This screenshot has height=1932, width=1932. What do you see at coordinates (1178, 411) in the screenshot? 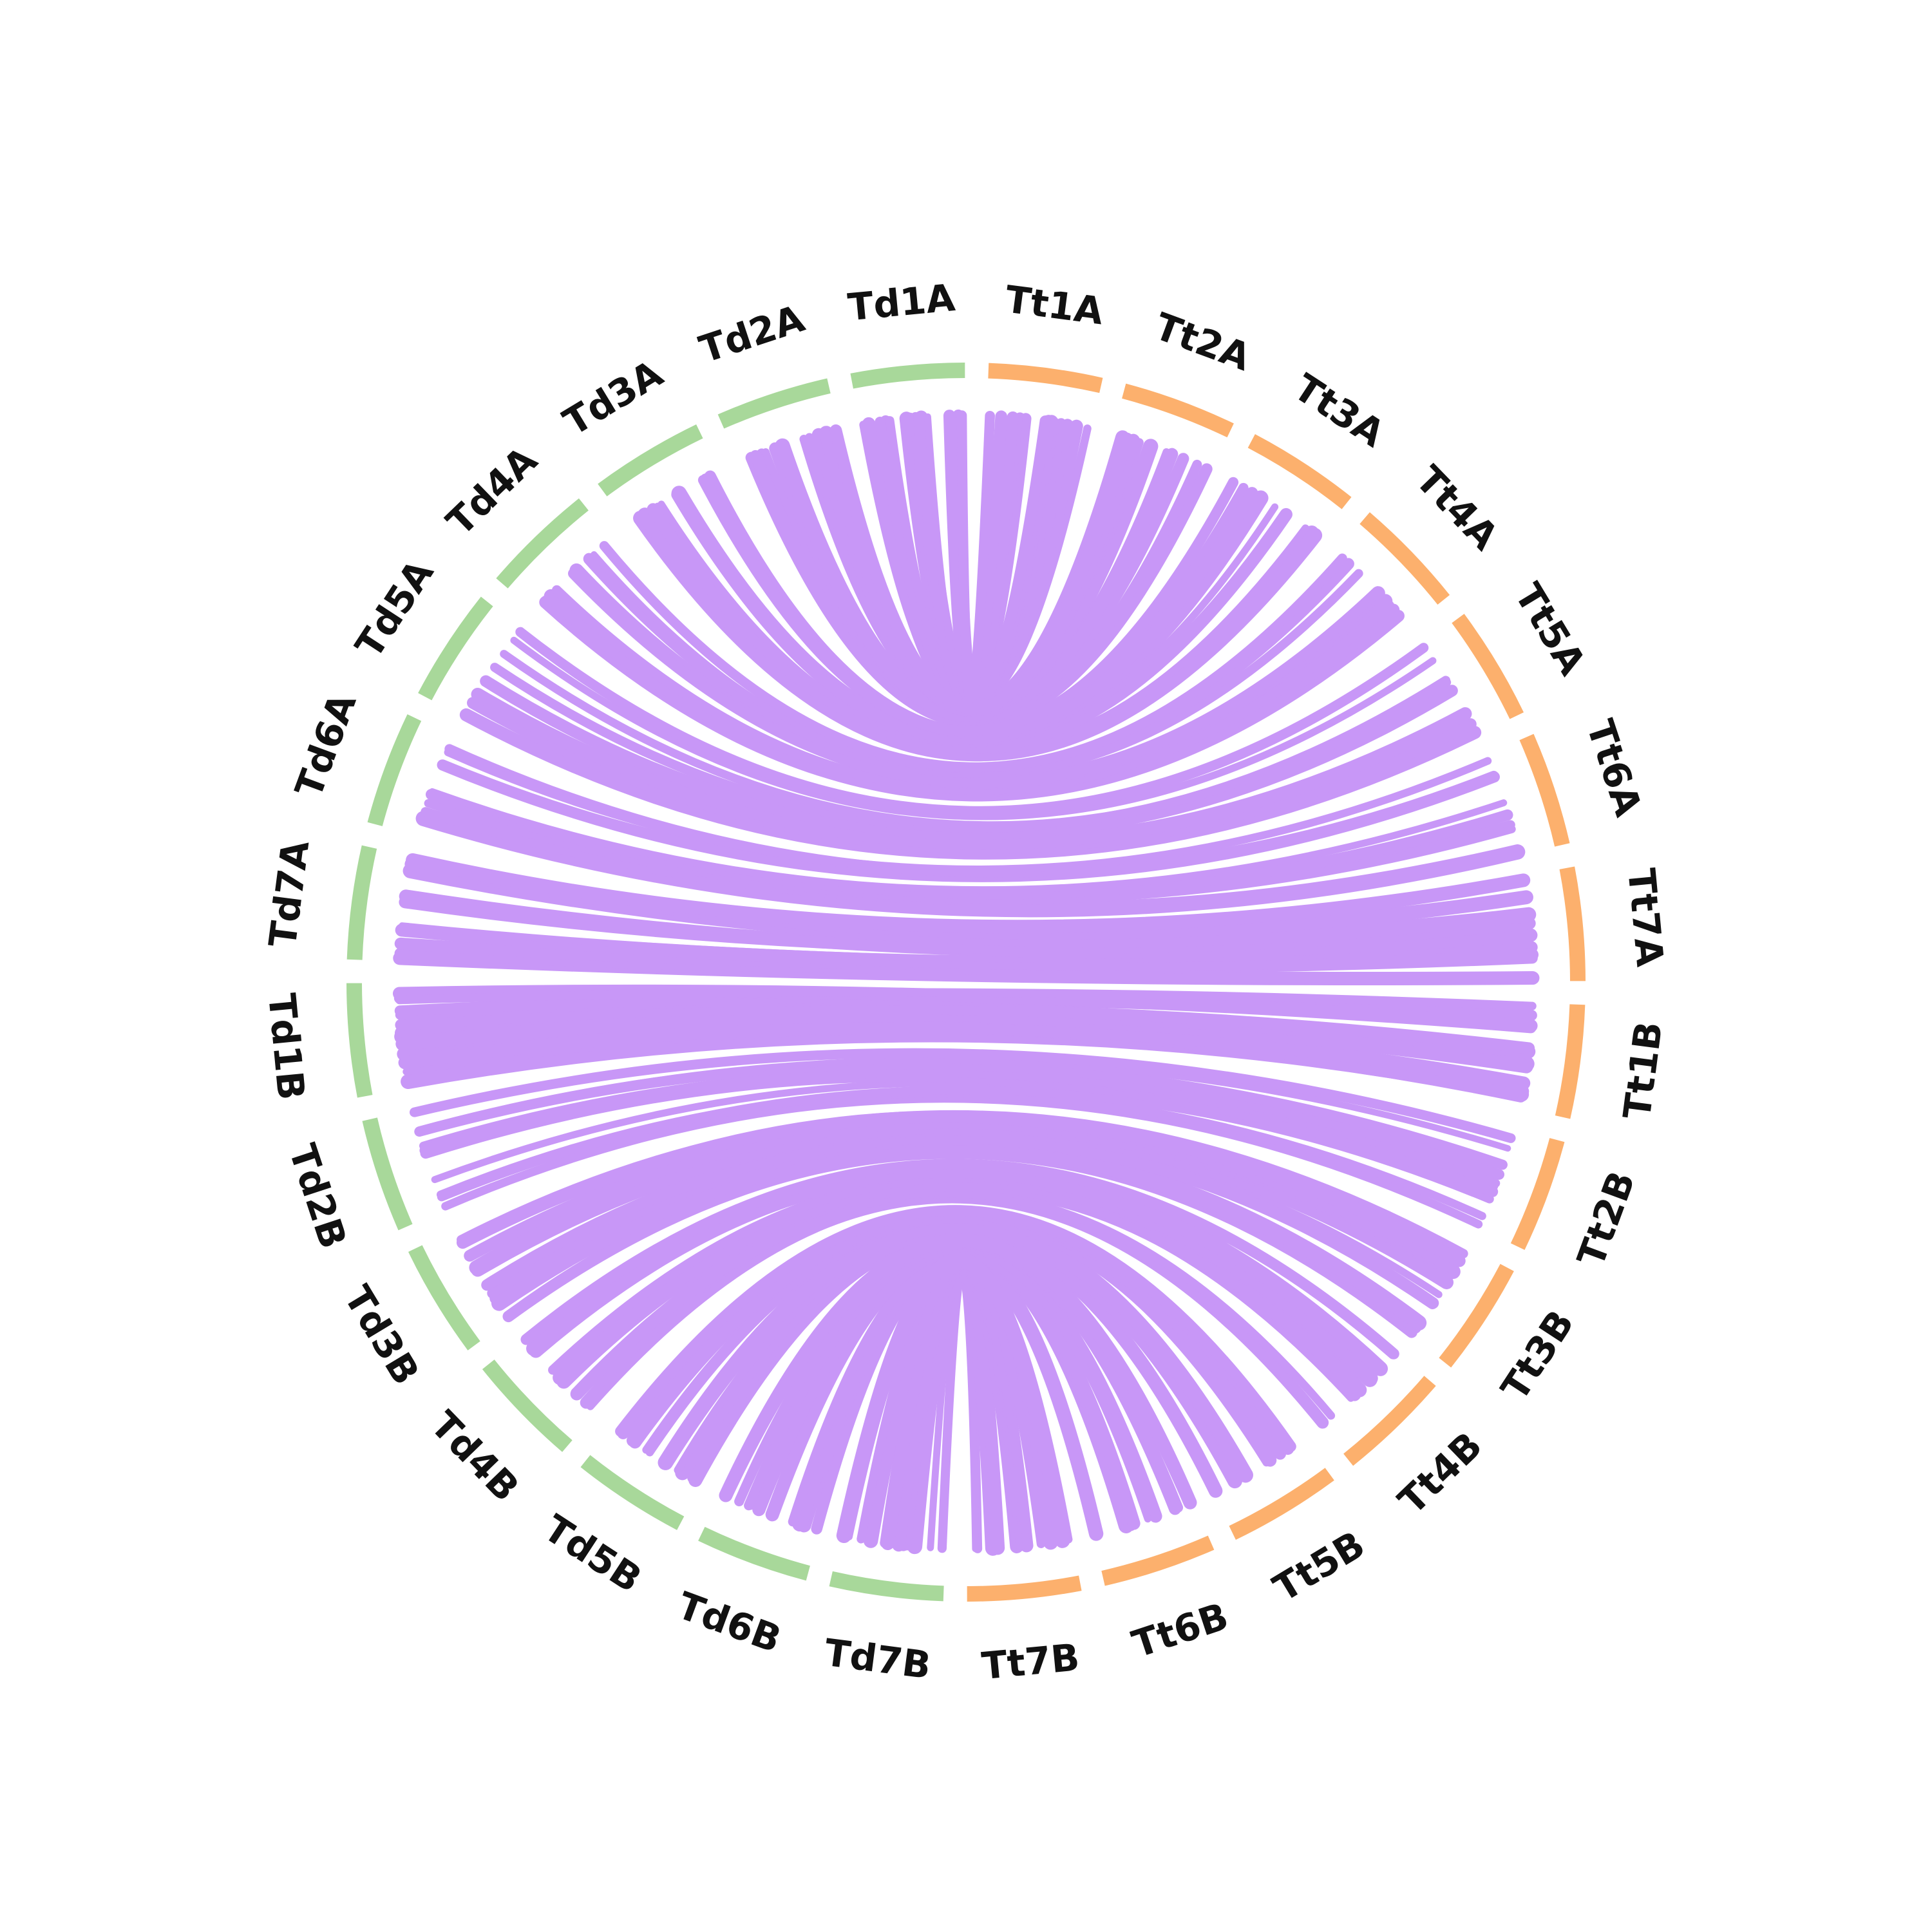
I see `chromosome-arc-tt2a` at bounding box center [1178, 411].